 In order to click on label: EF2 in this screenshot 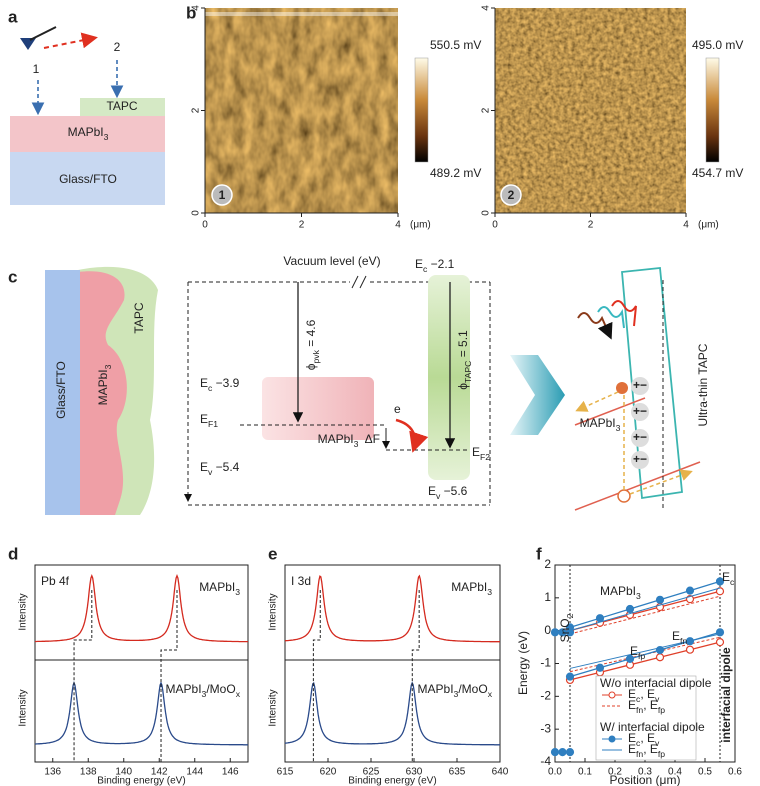, I will do `click(481, 453)`.